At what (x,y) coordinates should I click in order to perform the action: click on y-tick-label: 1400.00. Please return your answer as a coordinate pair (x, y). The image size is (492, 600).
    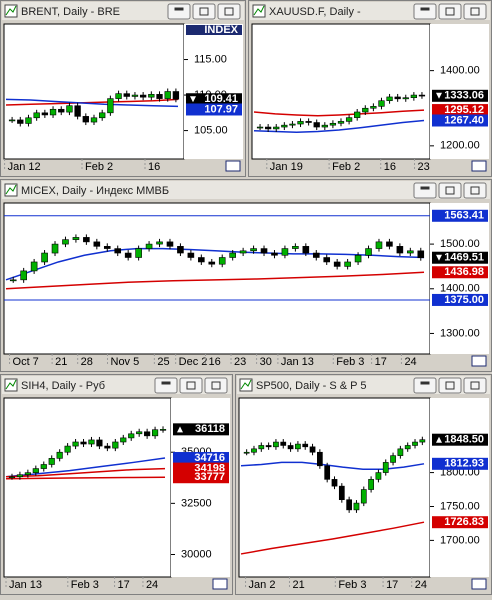
    Looking at the image, I should click on (460, 289).